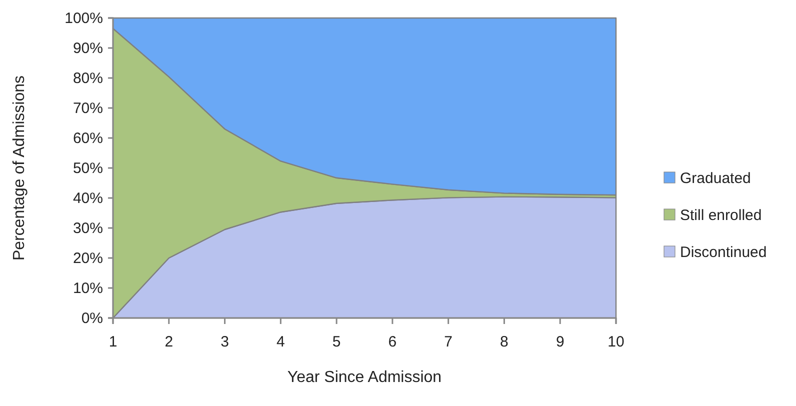 Image resolution: width=796 pixels, height=406 pixels. I want to click on x-axis-title: Year Since Admission, so click(364, 377).